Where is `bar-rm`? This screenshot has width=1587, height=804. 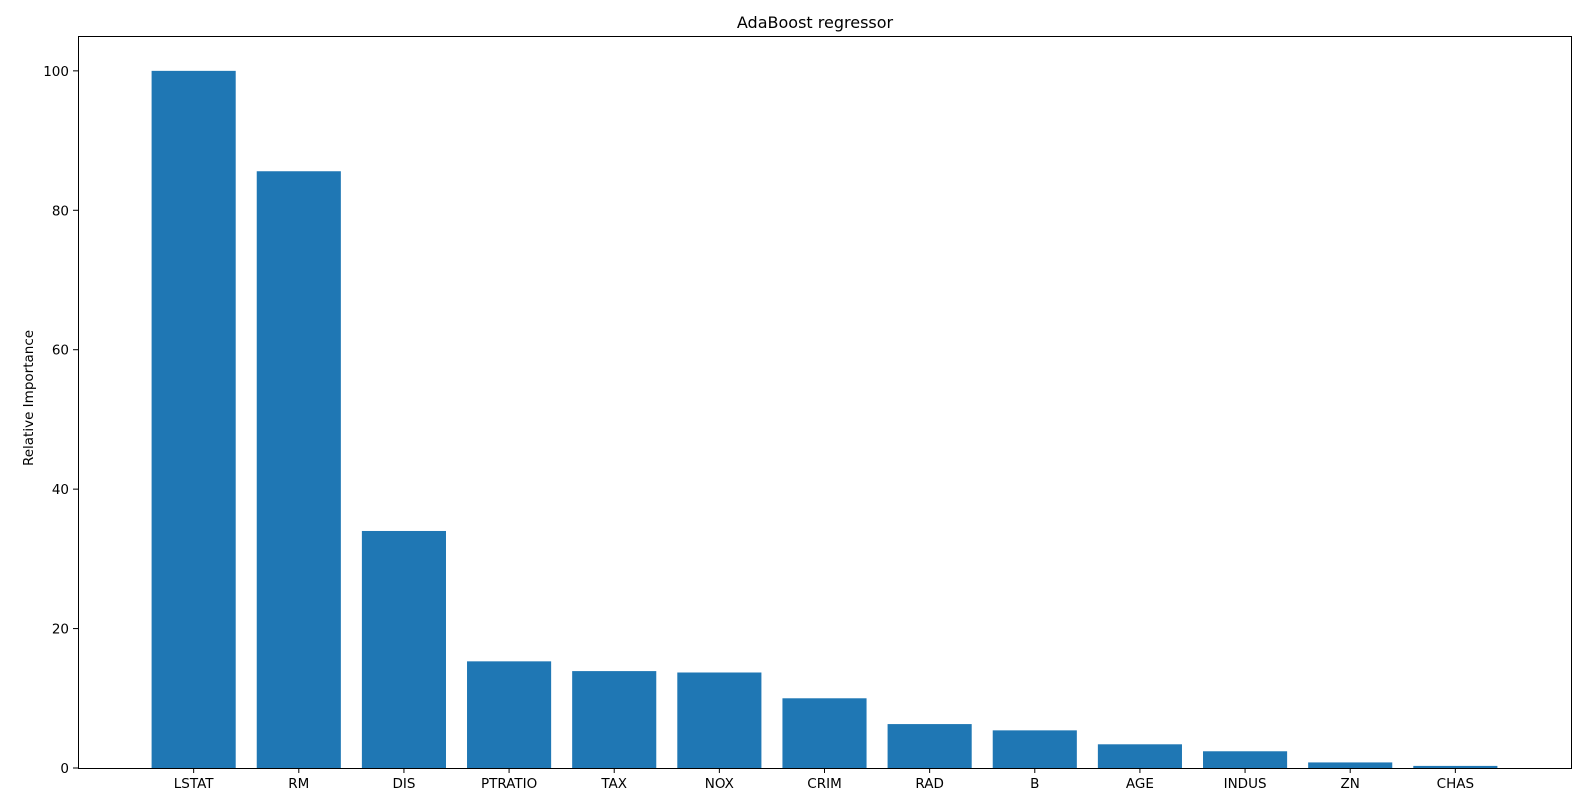
bar-rm is located at coordinates (298, 469).